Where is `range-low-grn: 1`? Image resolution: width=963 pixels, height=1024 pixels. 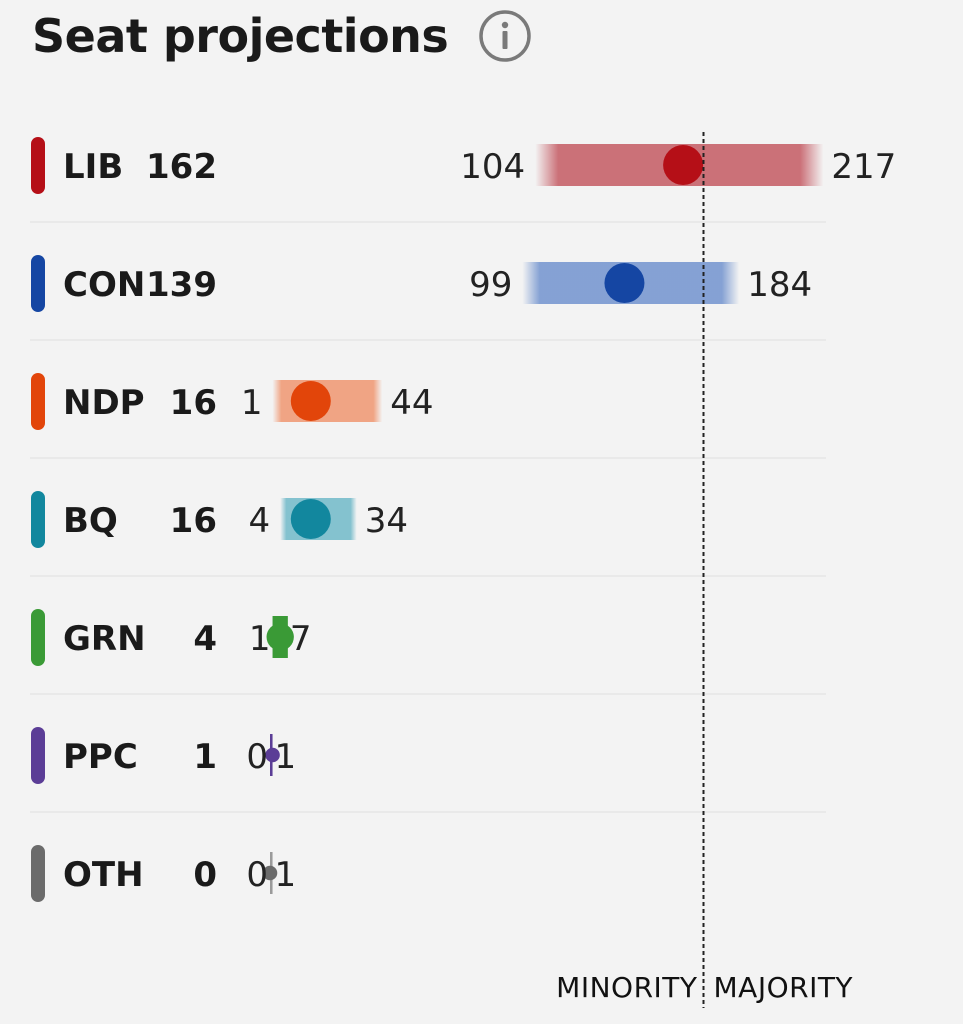 range-low-grn: 1 is located at coordinates (260, 639).